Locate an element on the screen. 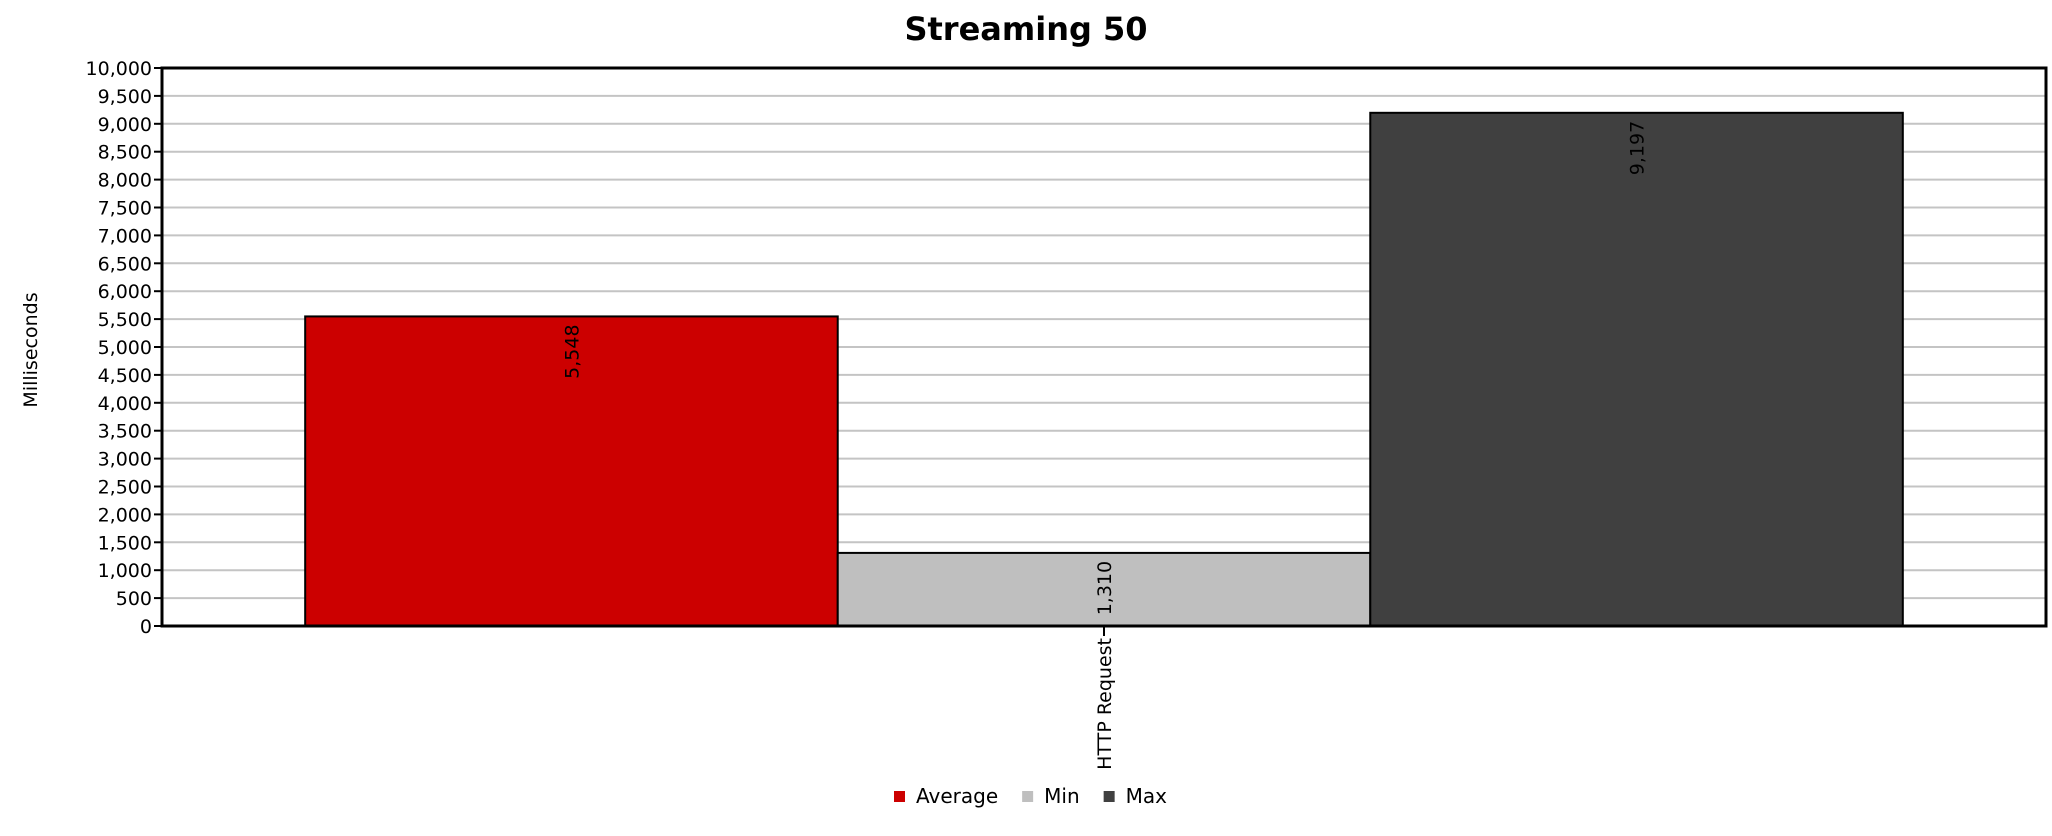  y-tick-label: 5,500 is located at coordinates (125, 320).